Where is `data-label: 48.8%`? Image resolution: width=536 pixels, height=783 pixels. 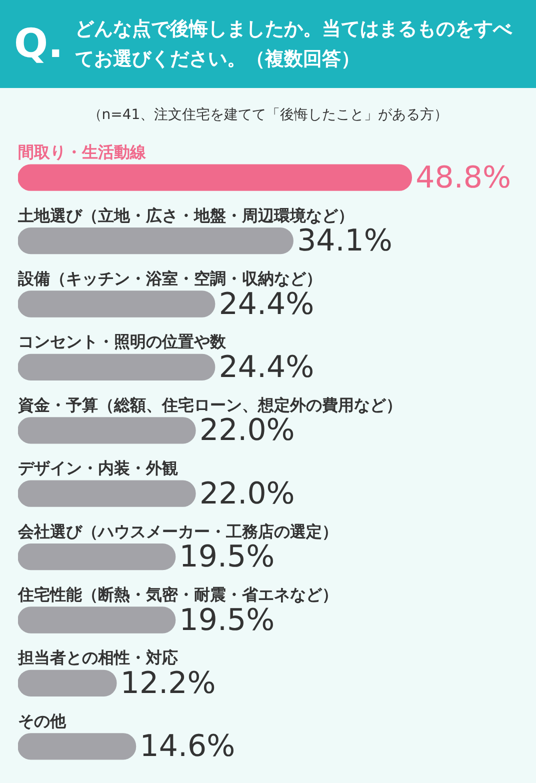 data-label: 48.8% is located at coordinates (463, 178).